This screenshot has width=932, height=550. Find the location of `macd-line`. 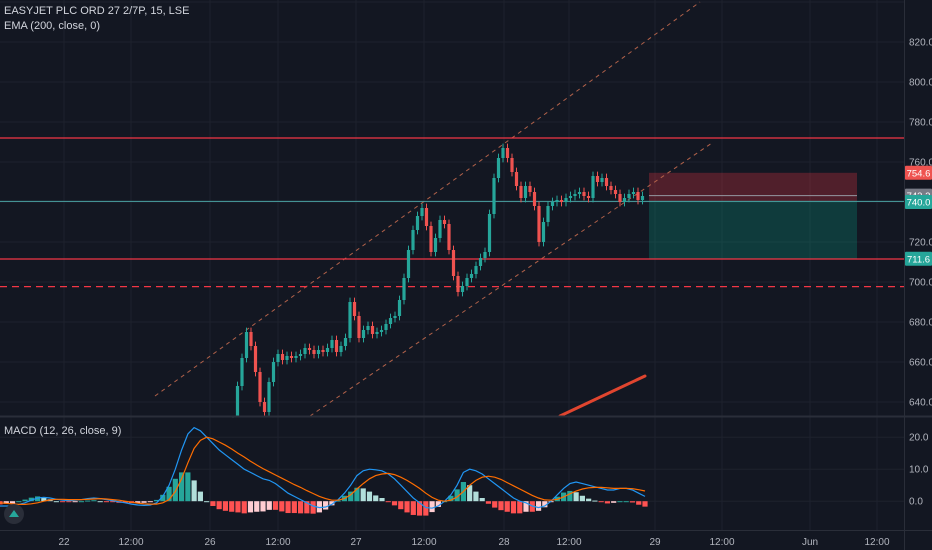

macd-line is located at coordinates (323, 467).